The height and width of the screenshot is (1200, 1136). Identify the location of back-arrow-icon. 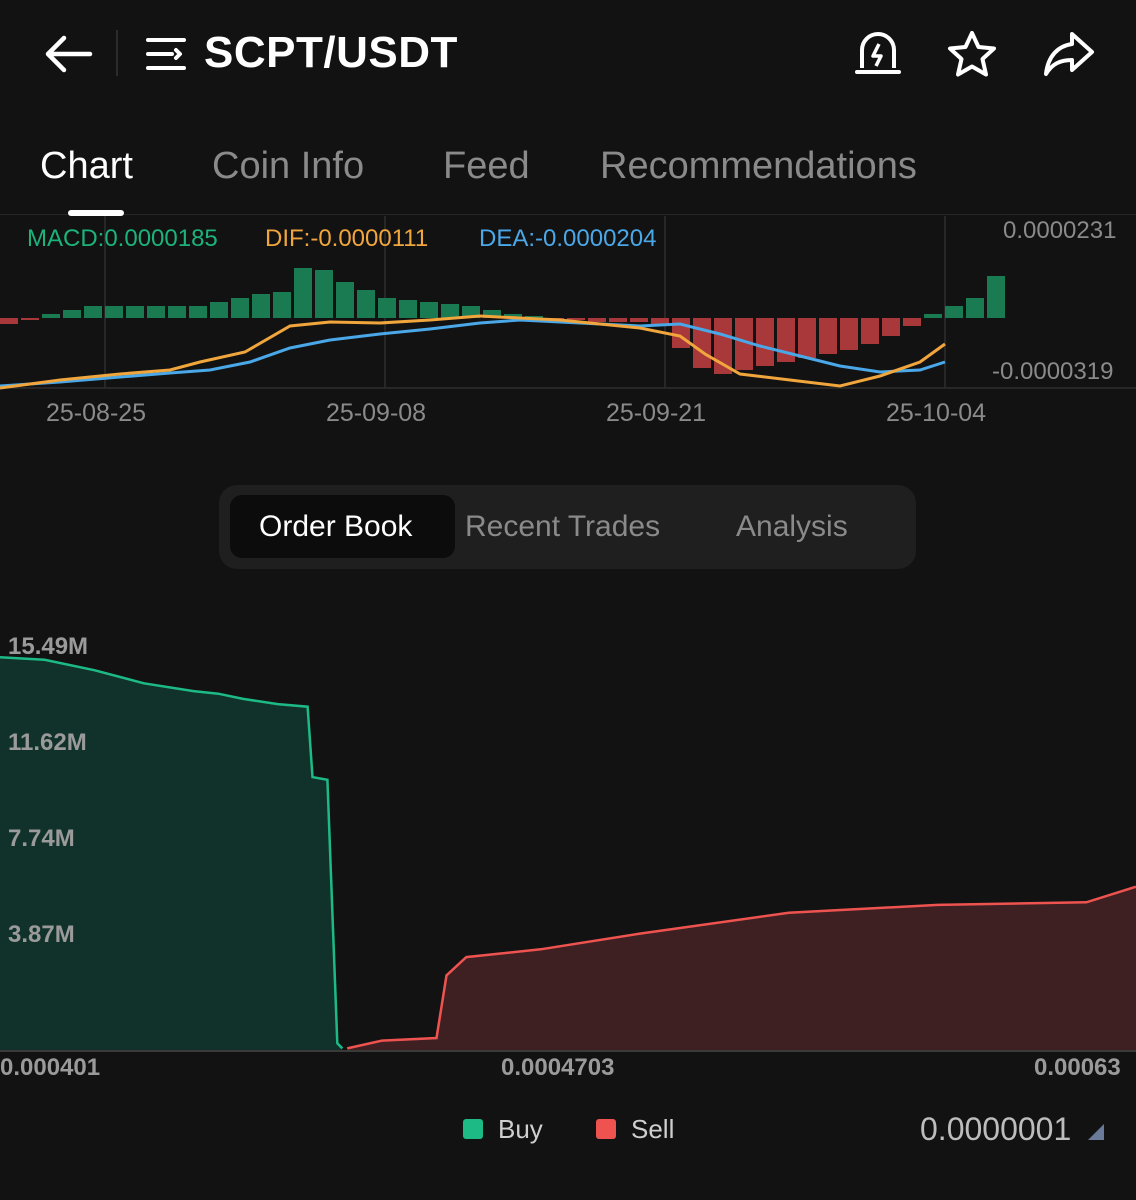
(69, 54).